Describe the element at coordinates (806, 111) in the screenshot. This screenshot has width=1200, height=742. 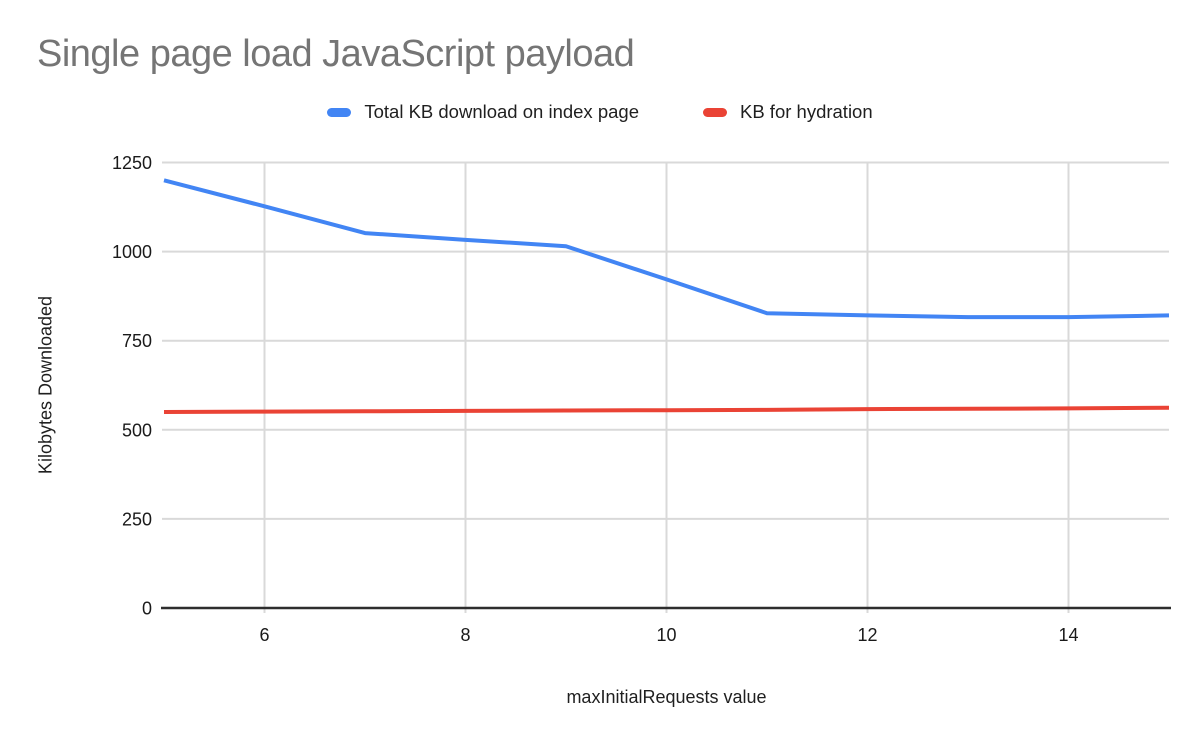
I see `legend-label-hydration: KB for hydration` at that location.